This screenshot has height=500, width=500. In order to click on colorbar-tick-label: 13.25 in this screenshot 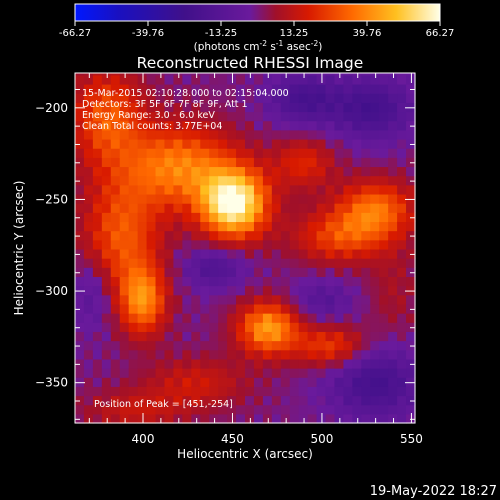, I will do `click(294, 33)`.